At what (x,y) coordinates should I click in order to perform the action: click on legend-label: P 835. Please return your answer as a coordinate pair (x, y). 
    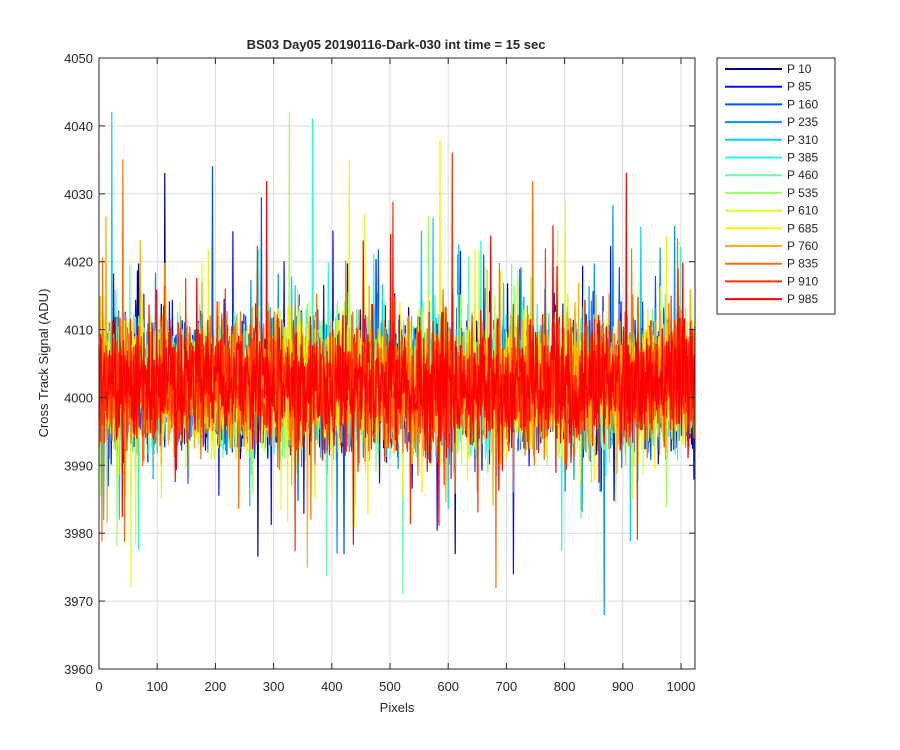
    Looking at the image, I should click on (802, 264).